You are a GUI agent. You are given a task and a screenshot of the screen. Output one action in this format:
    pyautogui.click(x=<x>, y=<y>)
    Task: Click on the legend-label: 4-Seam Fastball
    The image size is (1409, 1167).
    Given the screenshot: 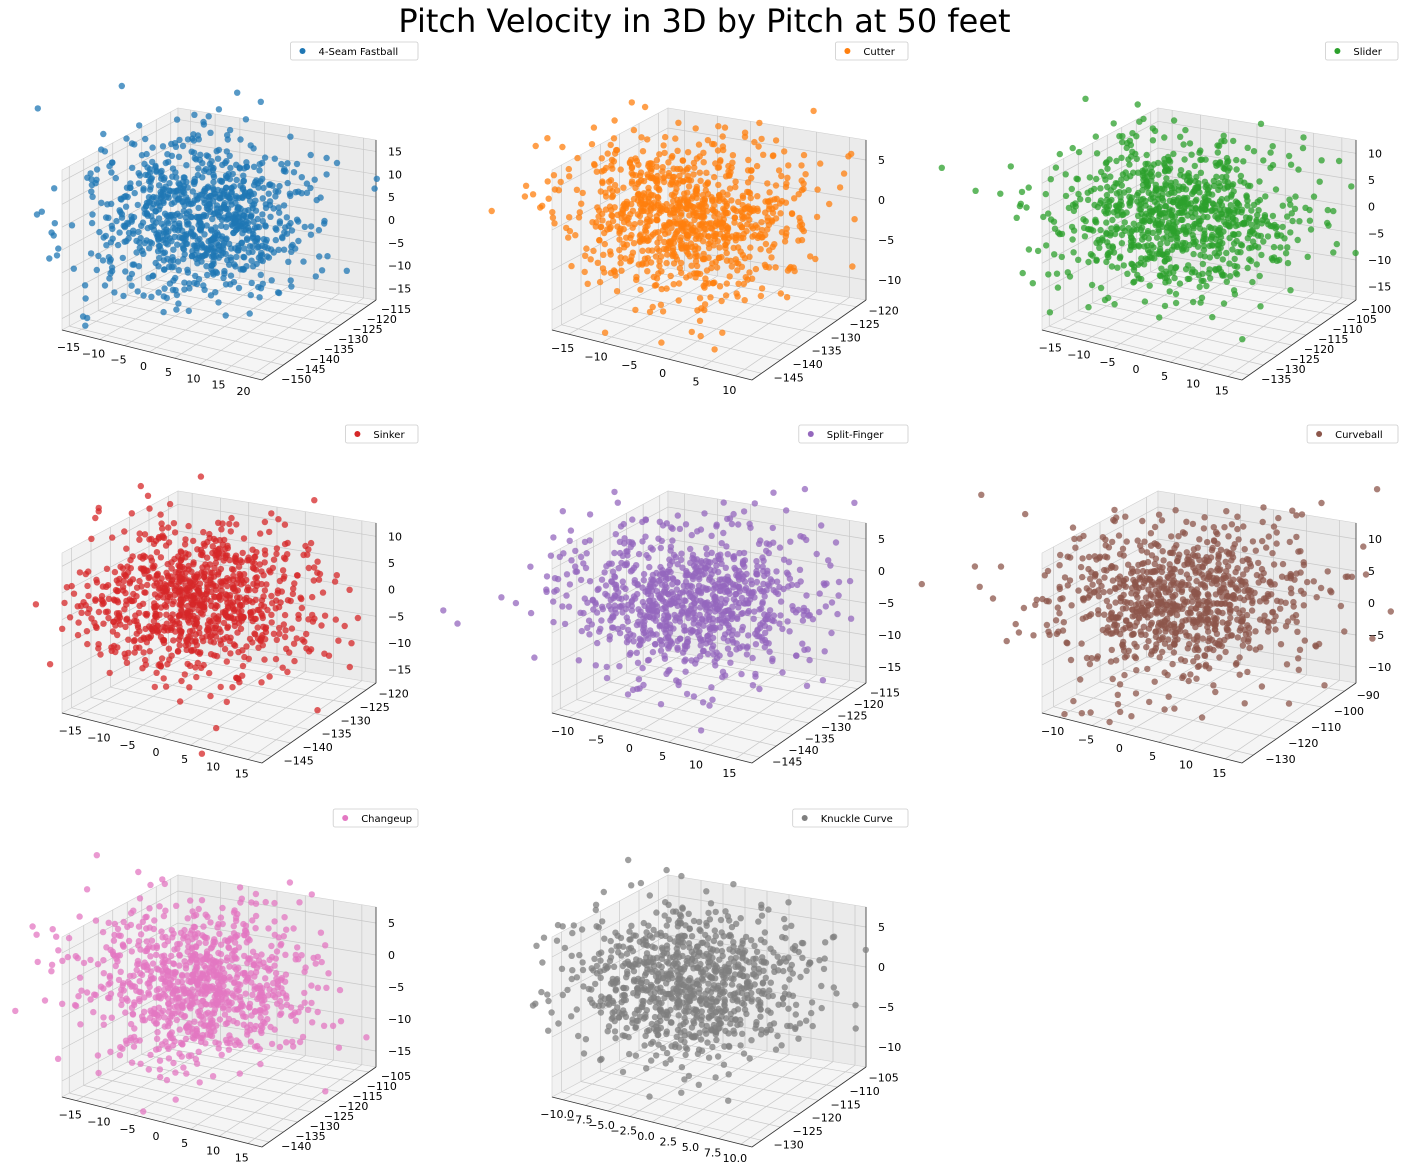 What is the action you would take?
    pyautogui.click(x=359, y=52)
    